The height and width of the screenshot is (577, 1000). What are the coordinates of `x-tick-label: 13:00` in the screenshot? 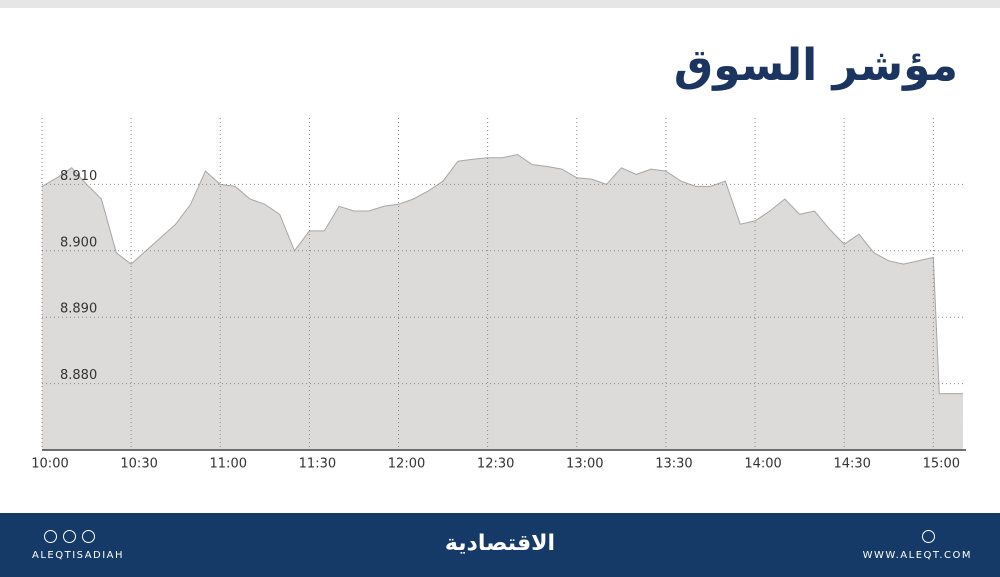 It's located at (584, 464).